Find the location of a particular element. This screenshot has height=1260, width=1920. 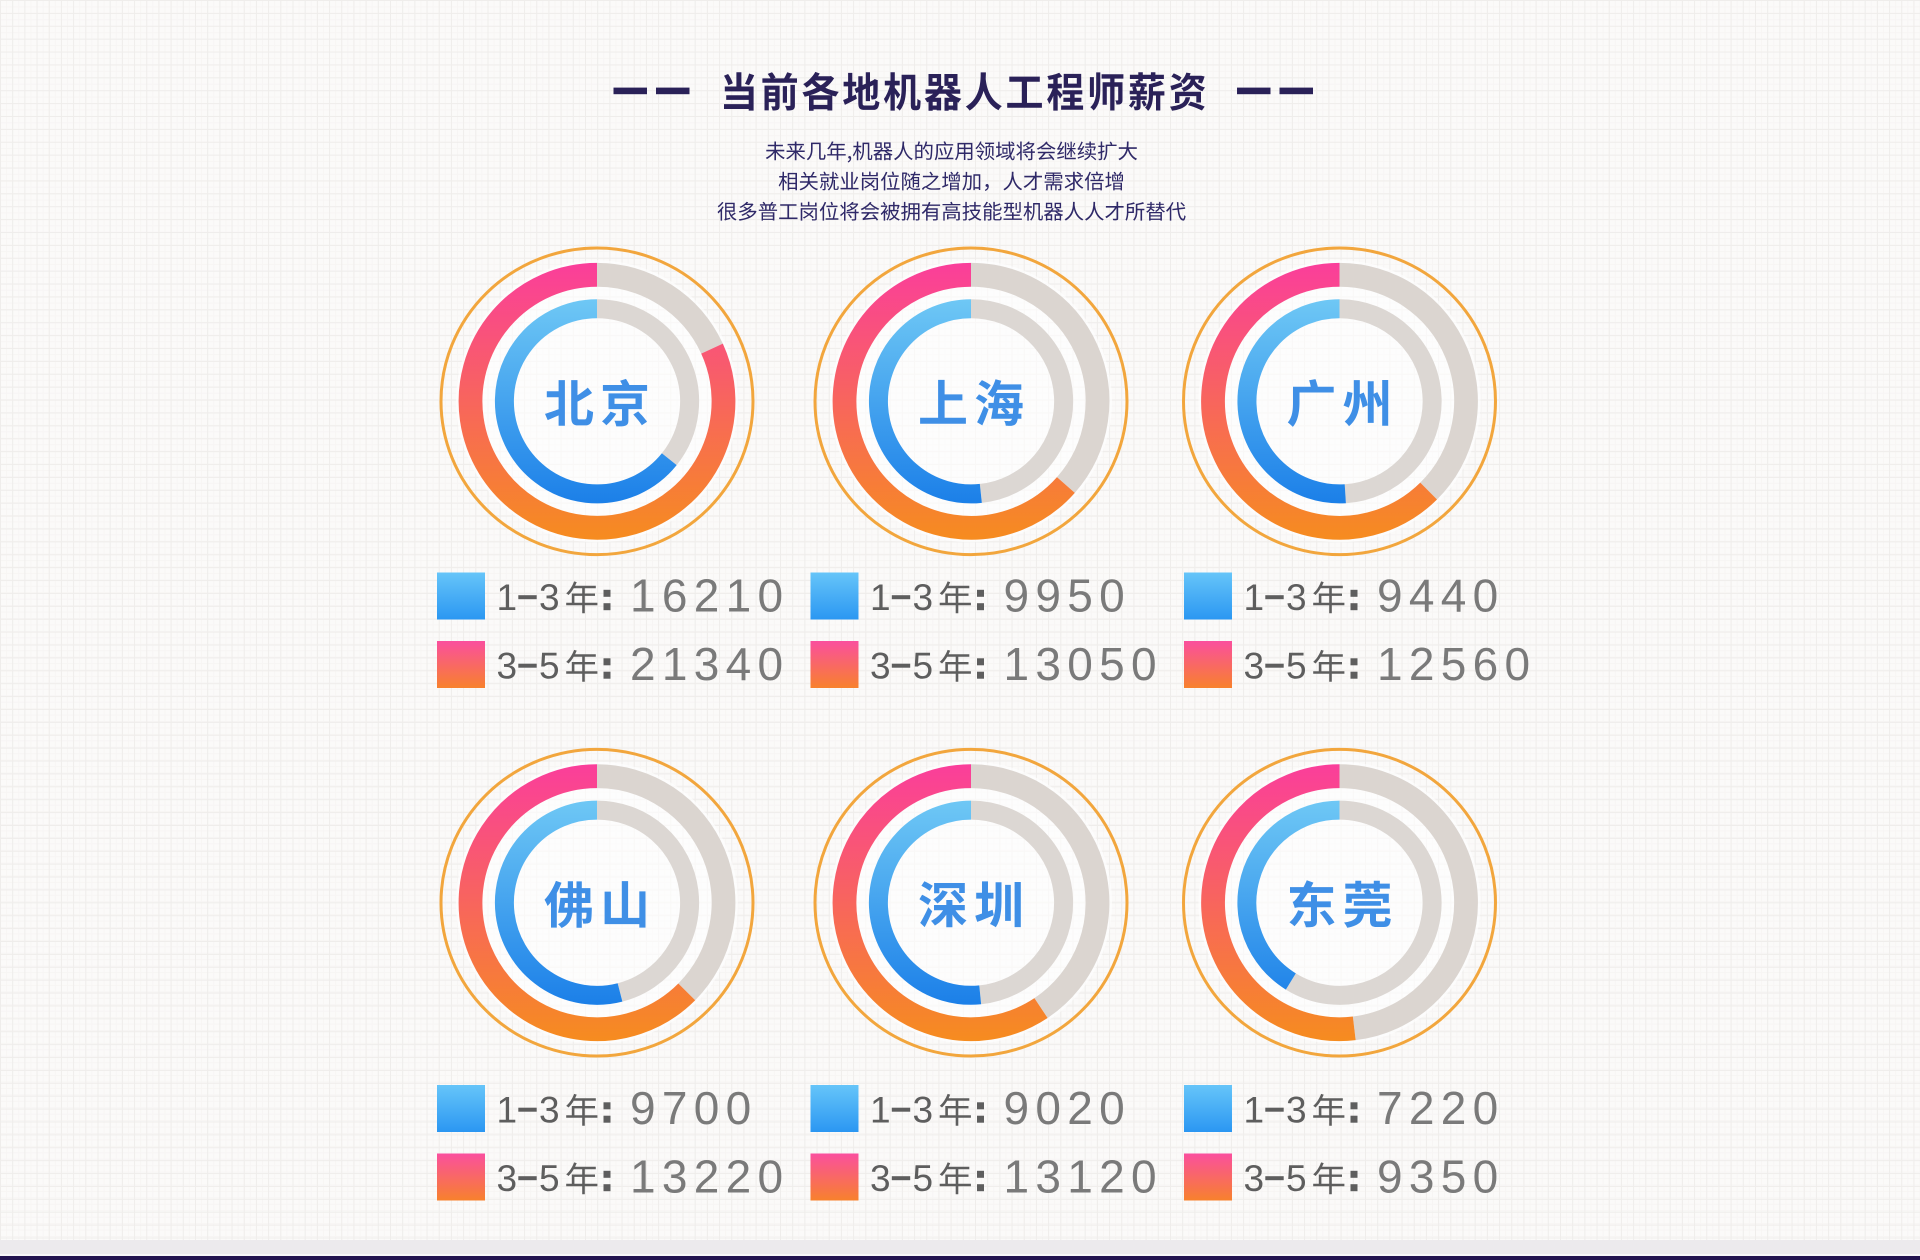

svg-text: 13050 is located at coordinates (1083, 664).